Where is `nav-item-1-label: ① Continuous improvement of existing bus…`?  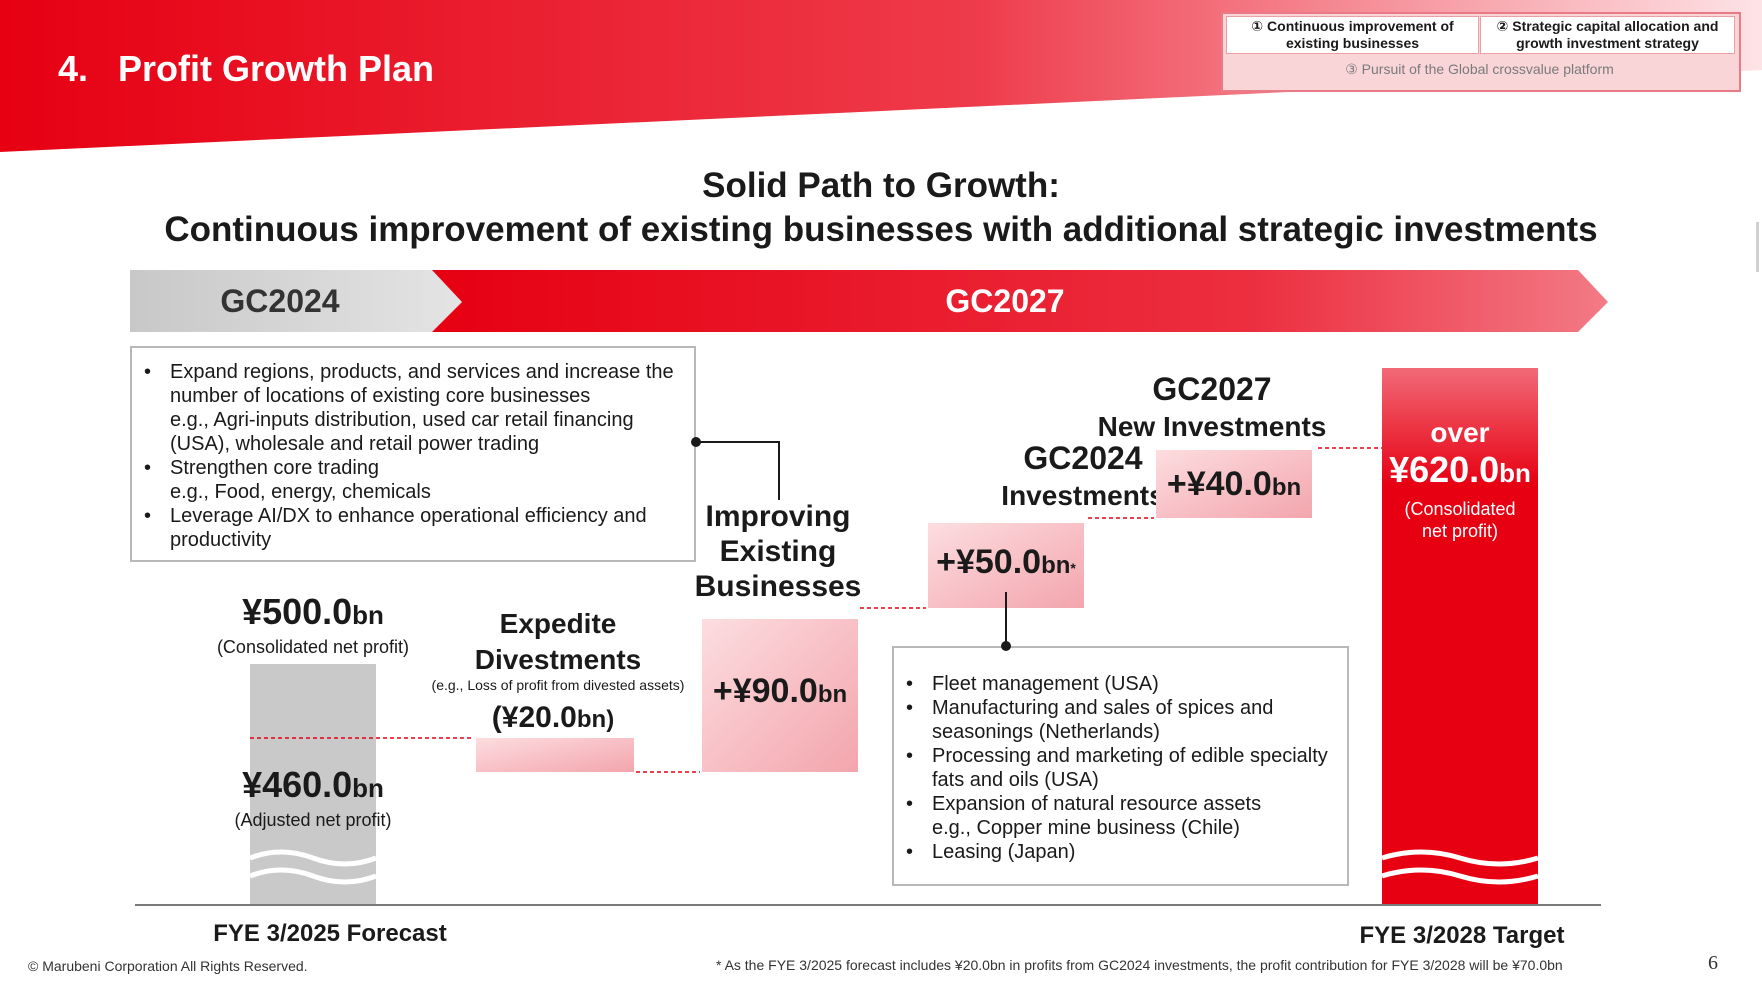
nav-item-1-label: ① Continuous improvement of existing bus… is located at coordinates (1352, 34).